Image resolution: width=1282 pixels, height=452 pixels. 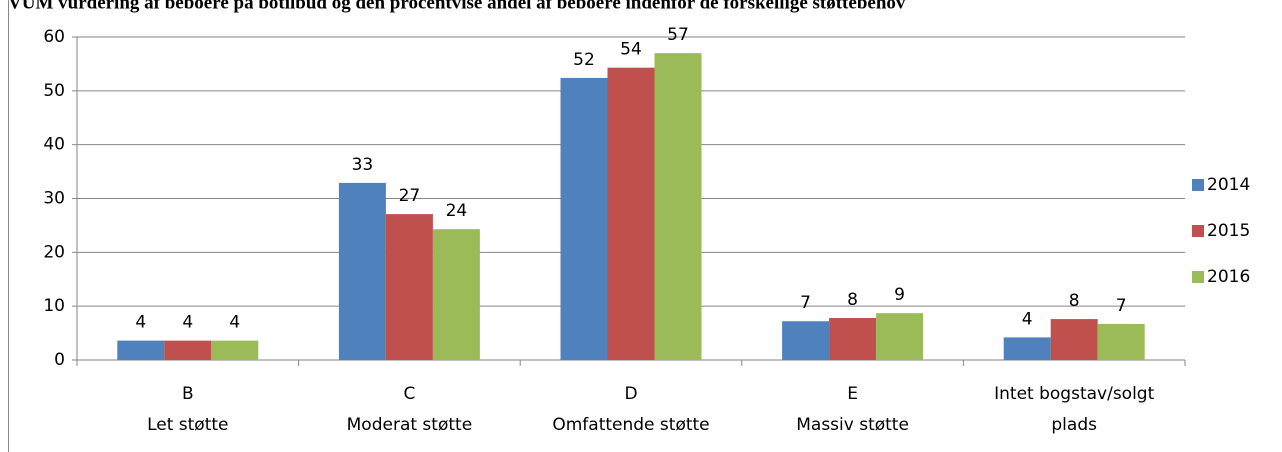 What do you see at coordinates (409, 394) in the screenshot?
I see `x-tick-label: C` at bounding box center [409, 394].